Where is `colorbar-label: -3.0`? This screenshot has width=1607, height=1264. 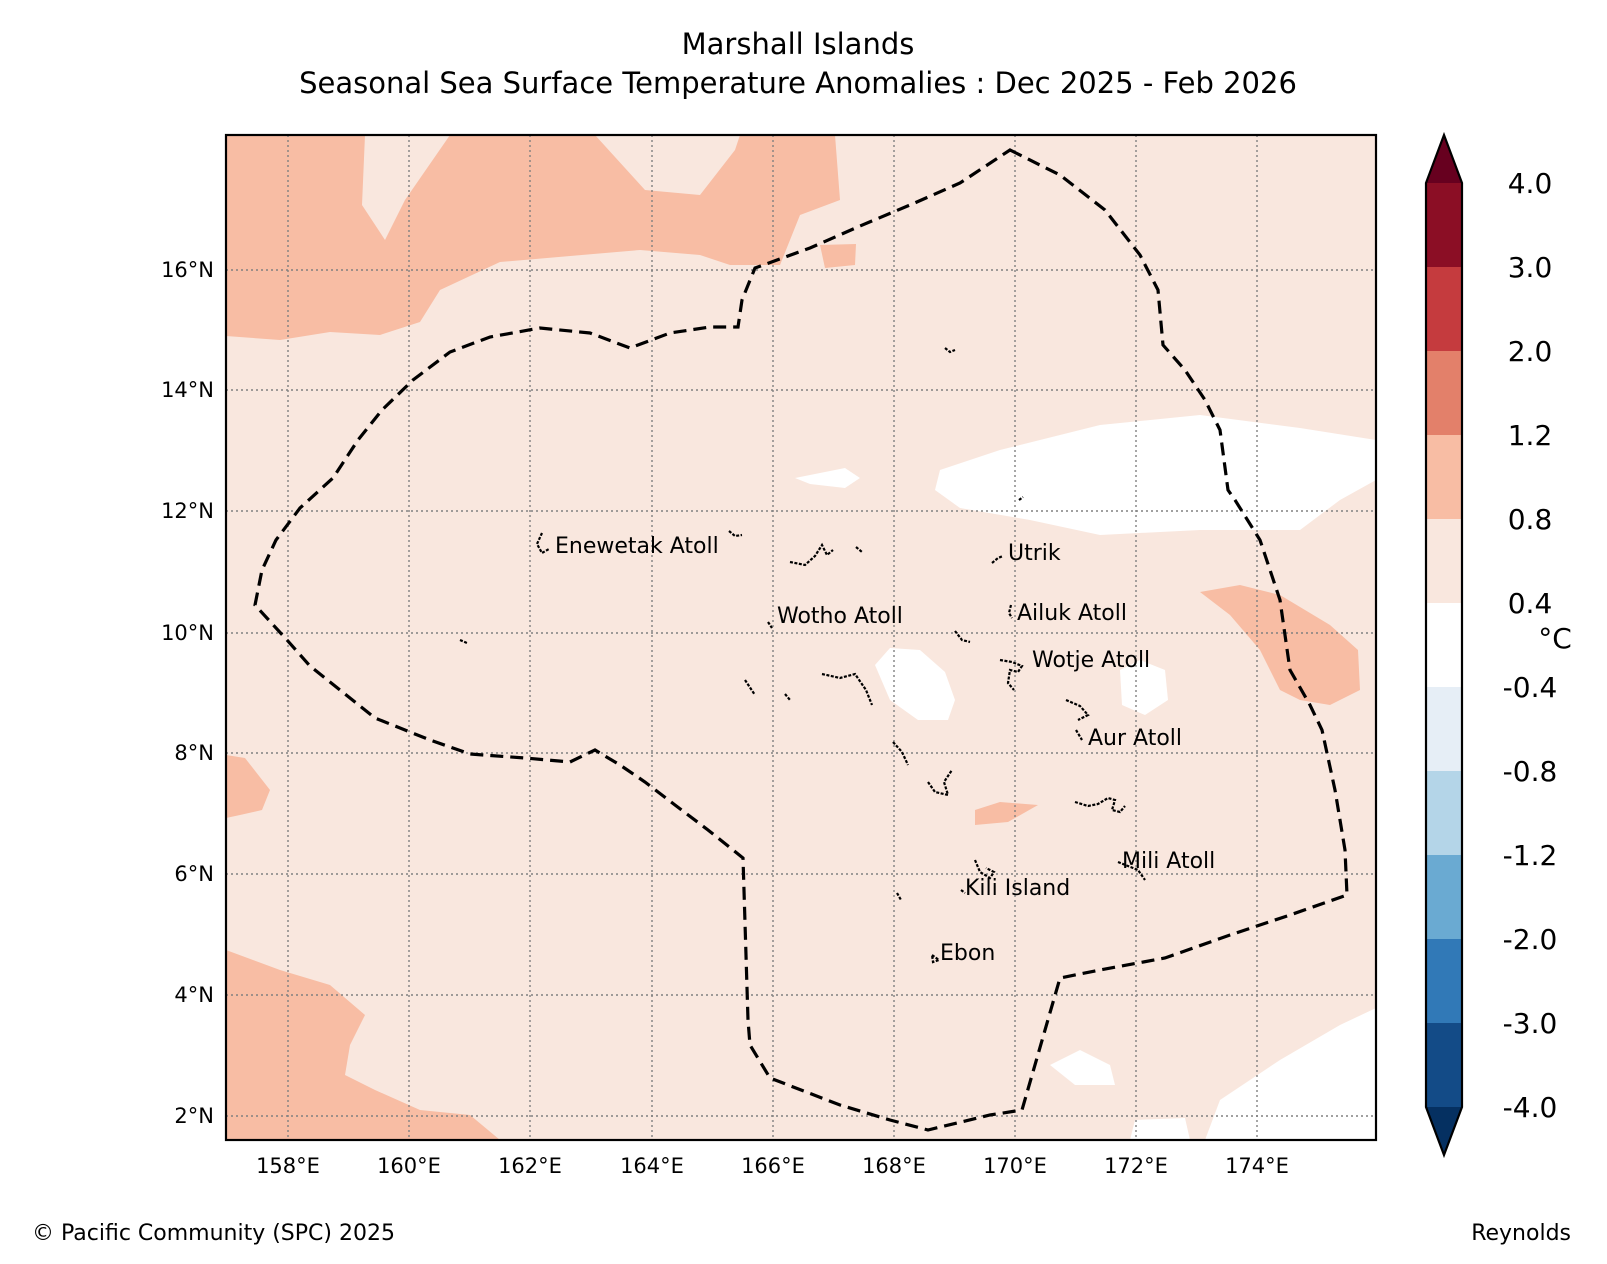 colorbar-label: -3.0 is located at coordinates (1530, 1023).